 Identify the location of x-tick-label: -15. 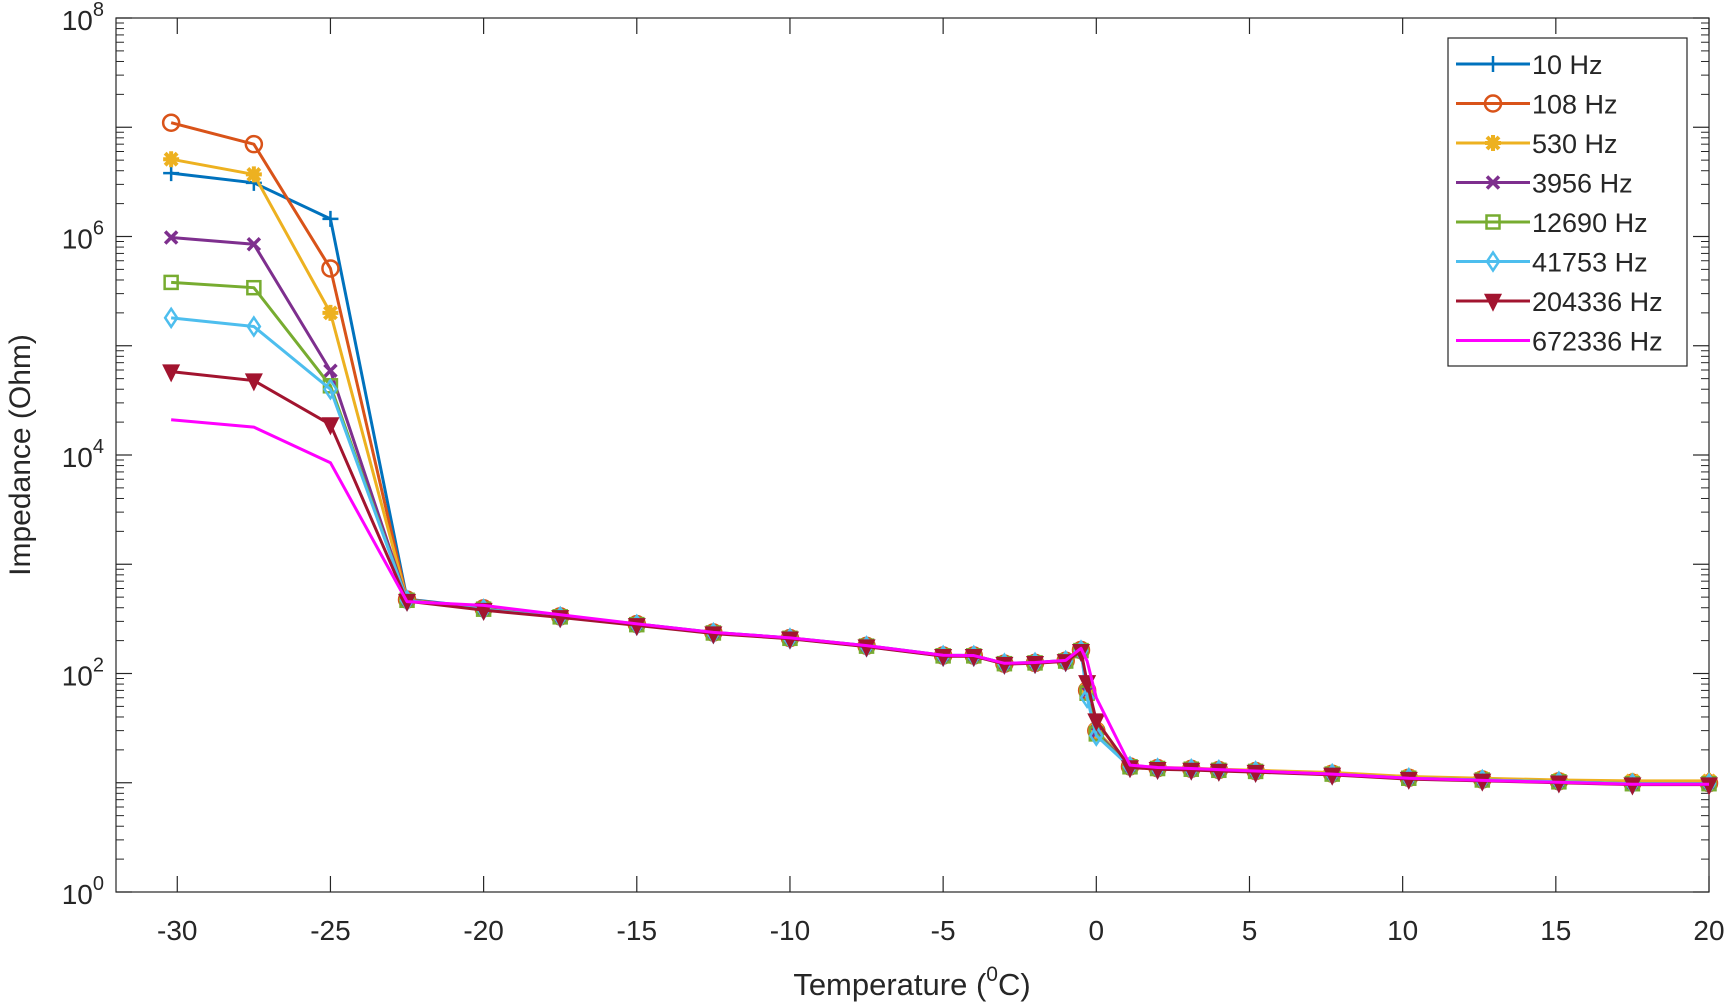
(637, 930).